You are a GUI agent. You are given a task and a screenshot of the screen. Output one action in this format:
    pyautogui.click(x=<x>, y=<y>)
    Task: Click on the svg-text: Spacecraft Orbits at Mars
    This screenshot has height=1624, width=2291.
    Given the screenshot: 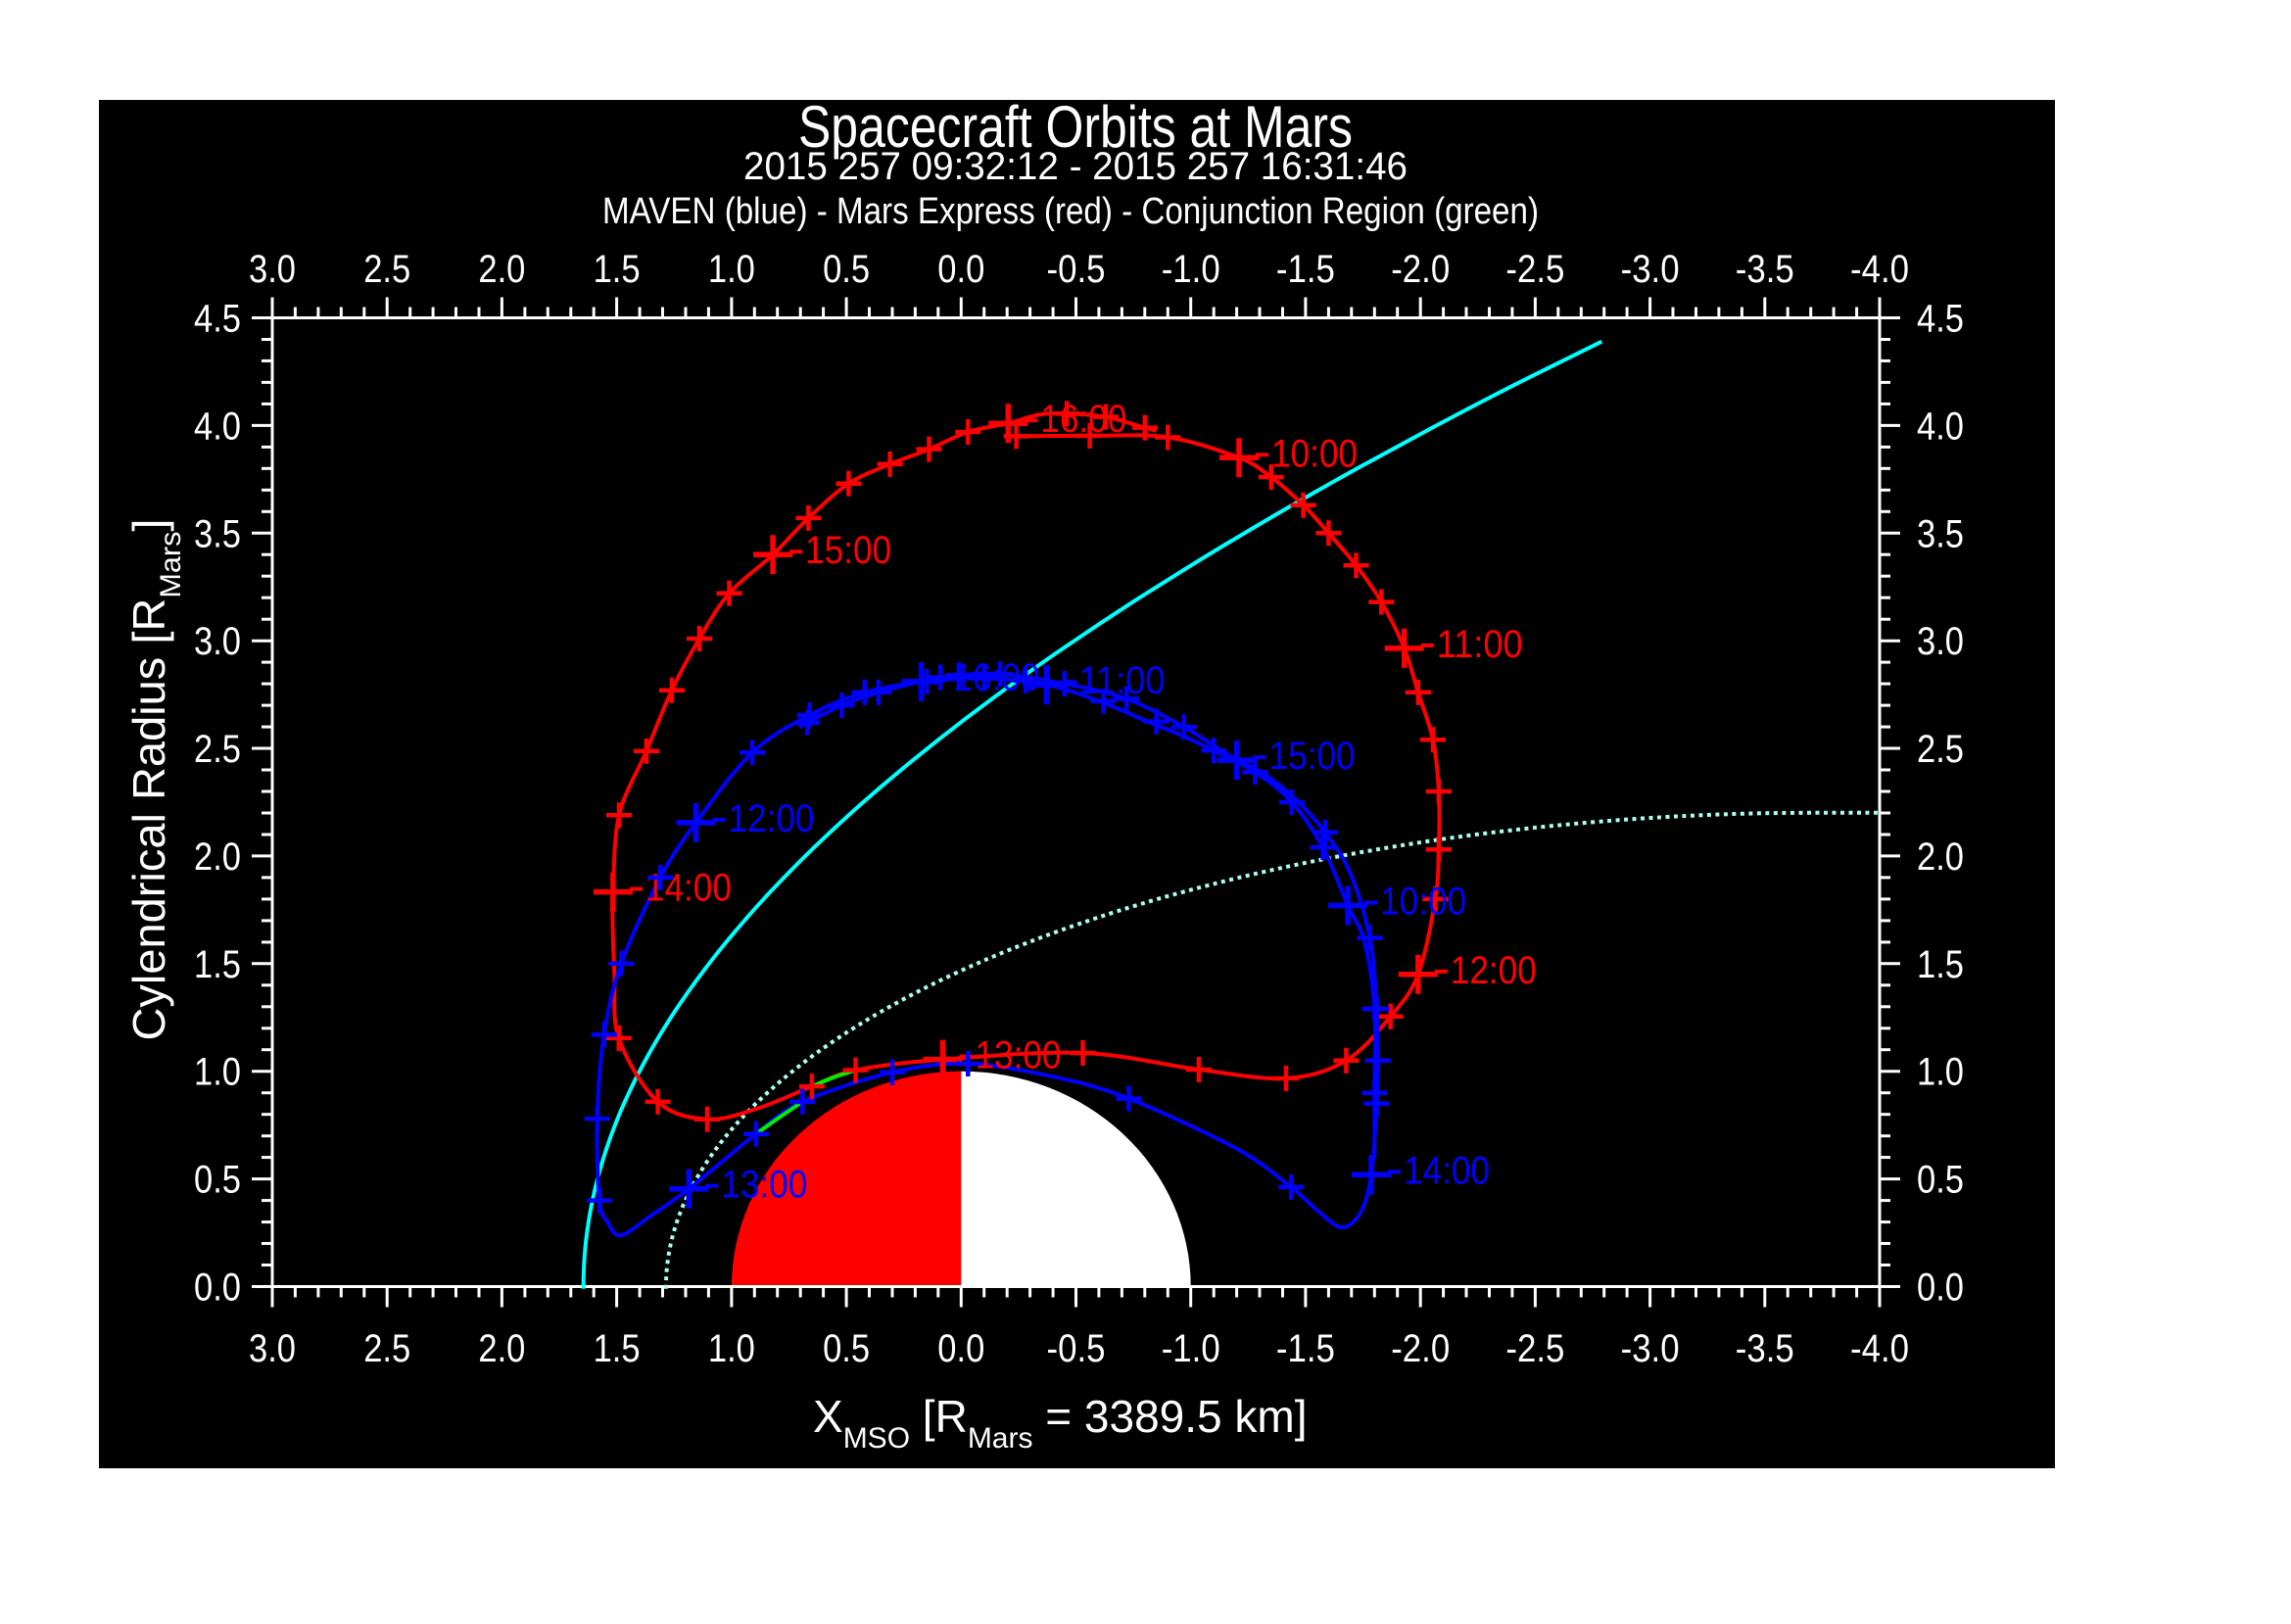 What is the action you would take?
    pyautogui.click(x=1075, y=127)
    